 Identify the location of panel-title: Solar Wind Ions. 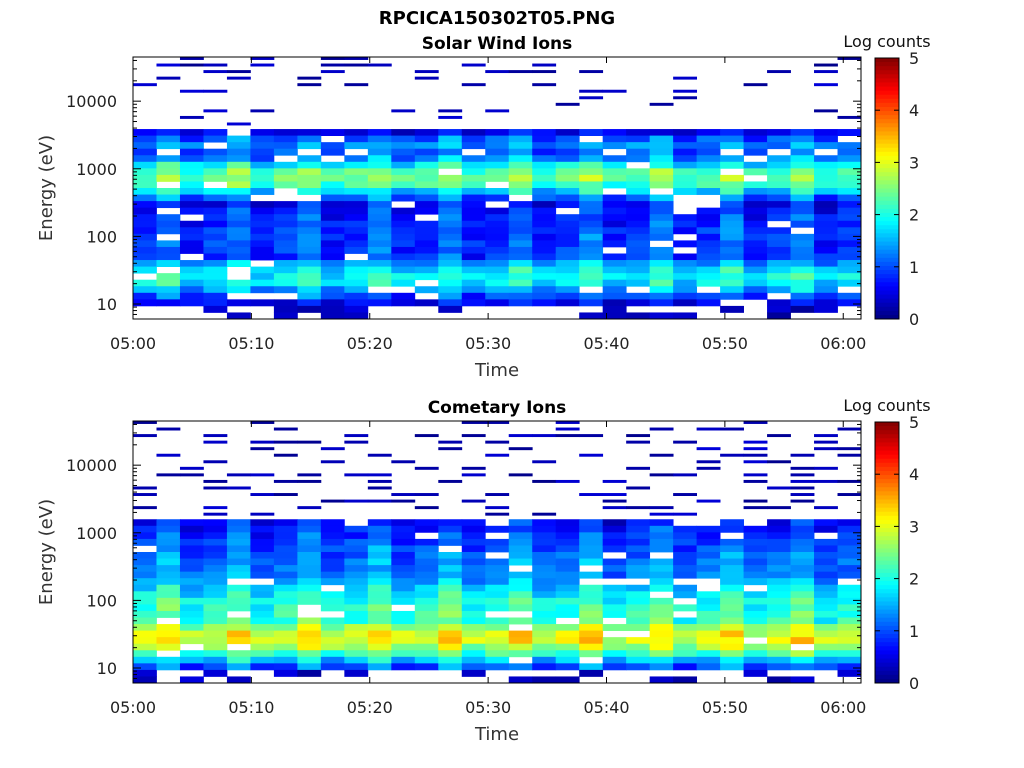
(497, 44).